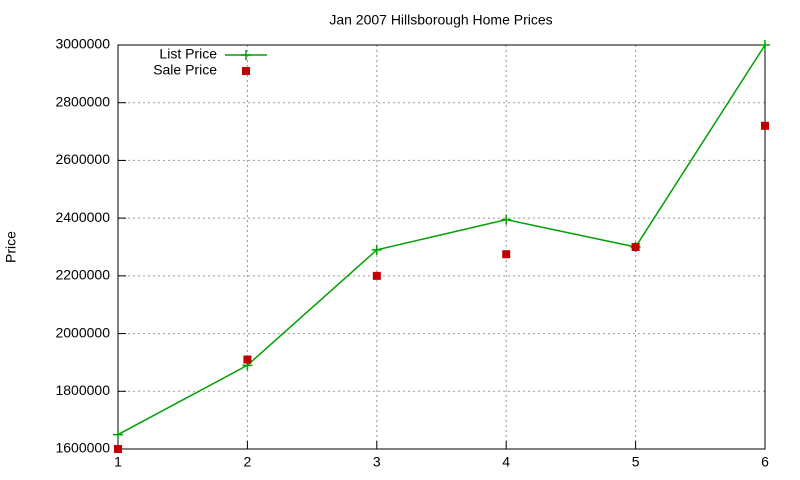 The image size is (800, 480). Describe the element at coordinates (377, 462) in the screenshot. I see `x-tick-label: 3` at that location.